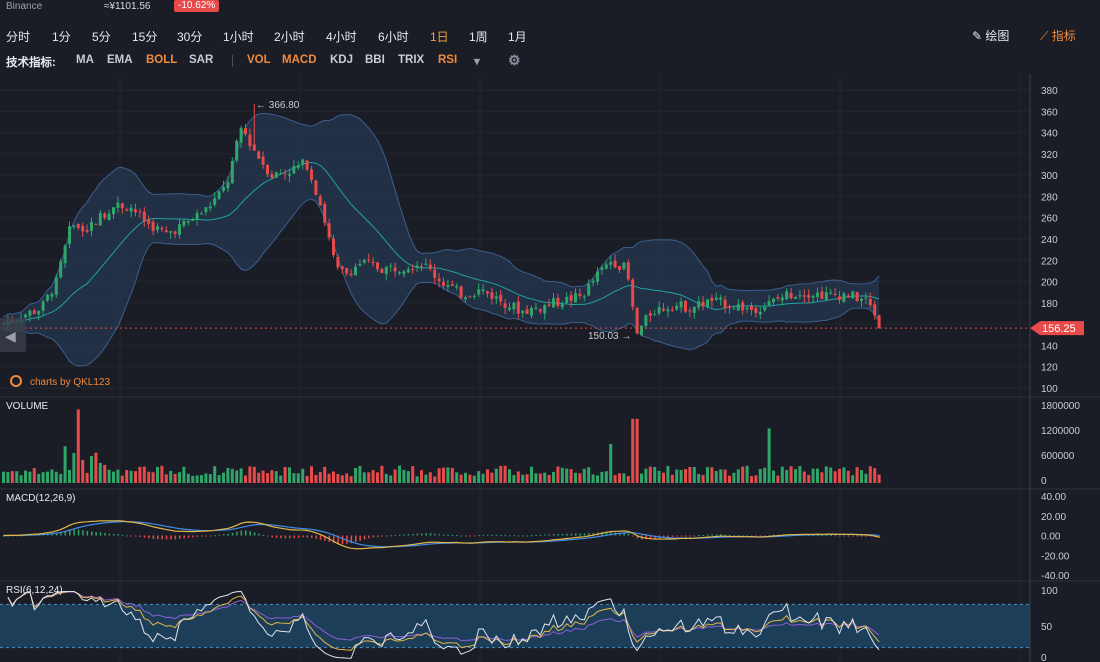  What do you see at coordinates (1057, 328) in the screenshot?
I see `last-price-tag: 156.25` at bounding box center [1057, 328].